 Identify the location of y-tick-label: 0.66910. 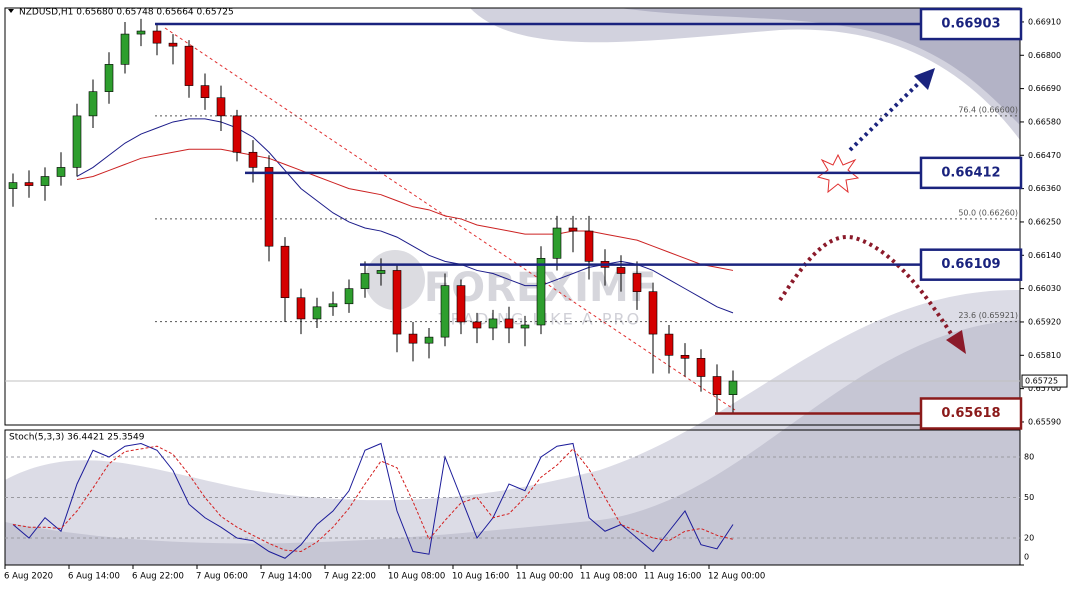
(1044, 21).